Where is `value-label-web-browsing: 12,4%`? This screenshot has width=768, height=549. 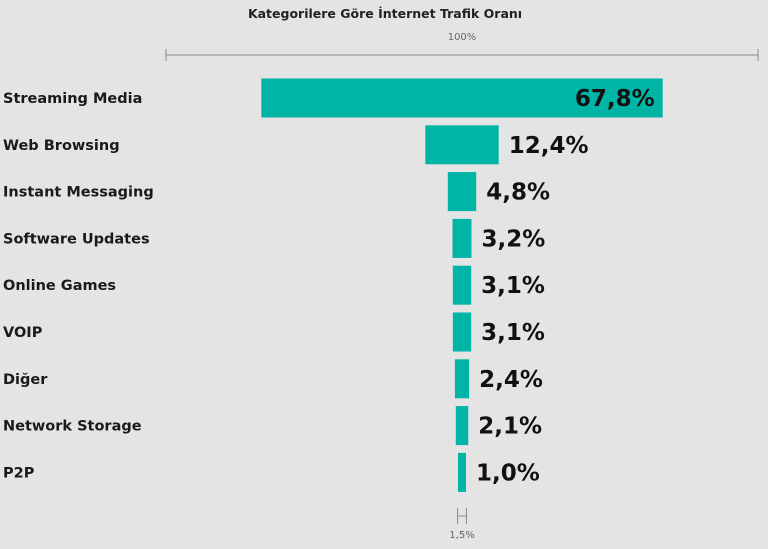 value-label-web-browsing: 12,4% is located at coordinates (549, 146).